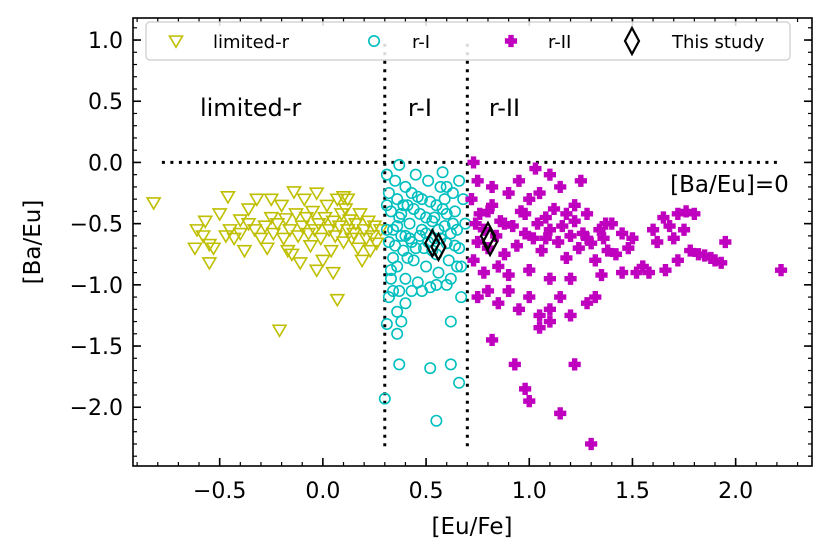 This screenshot has width=830, height=560. What do you see at coordinates (472, 527) in the screenshot?
I see `x-axis-label: [Eu/Fe]` at bounding box center [472, 527].